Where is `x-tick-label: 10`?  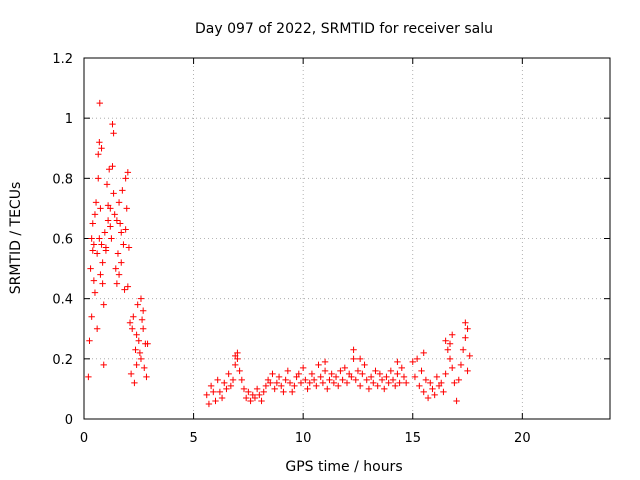 x-tick-label: 10 is located at coordinates (303, 438).